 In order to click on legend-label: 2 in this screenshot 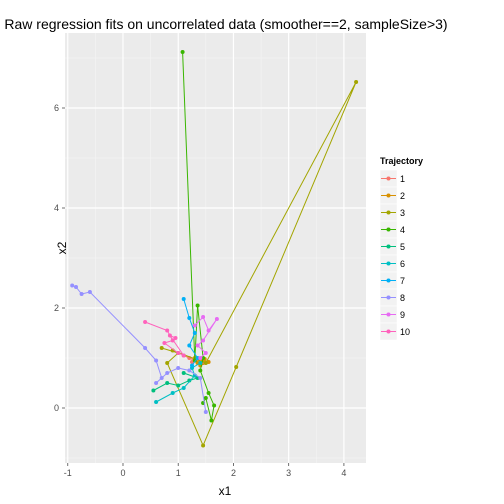, I will do `click(402, 196)`.